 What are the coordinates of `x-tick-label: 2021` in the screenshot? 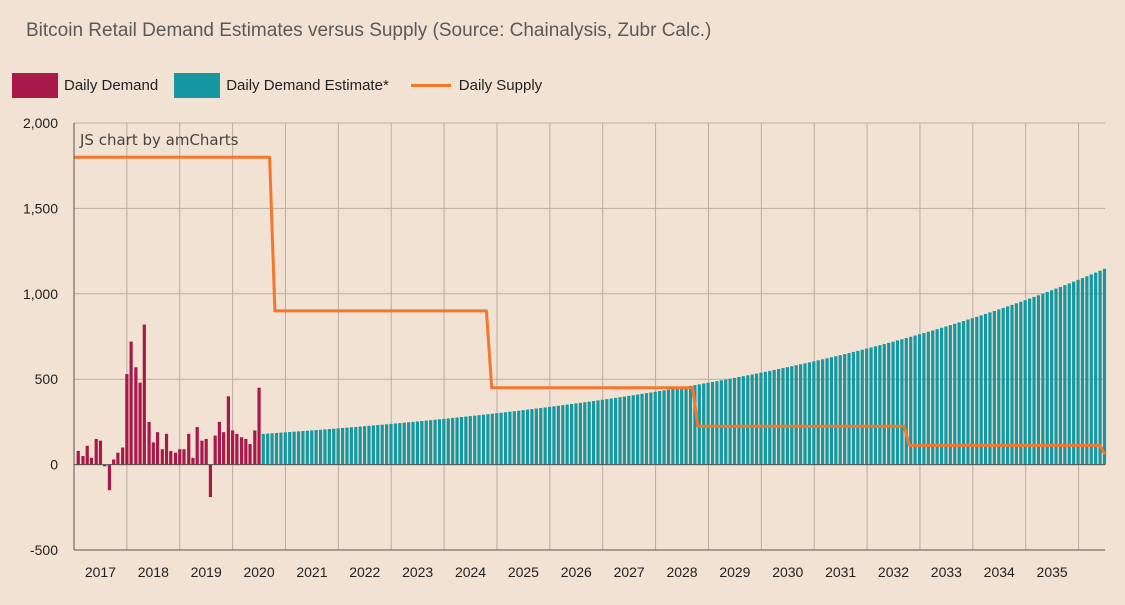 It's located at (311, 572).